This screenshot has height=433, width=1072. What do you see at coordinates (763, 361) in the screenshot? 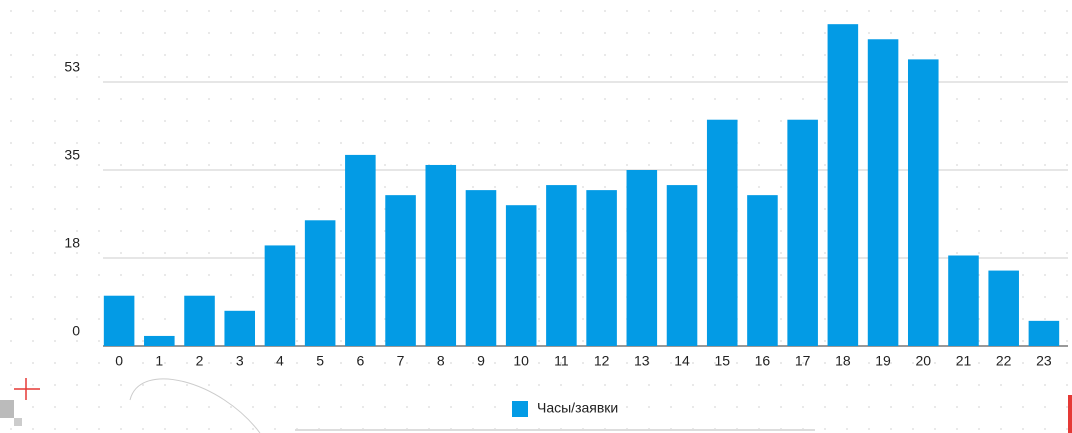
I see `x-tick-label: 16` at bounding box center [763, 361].